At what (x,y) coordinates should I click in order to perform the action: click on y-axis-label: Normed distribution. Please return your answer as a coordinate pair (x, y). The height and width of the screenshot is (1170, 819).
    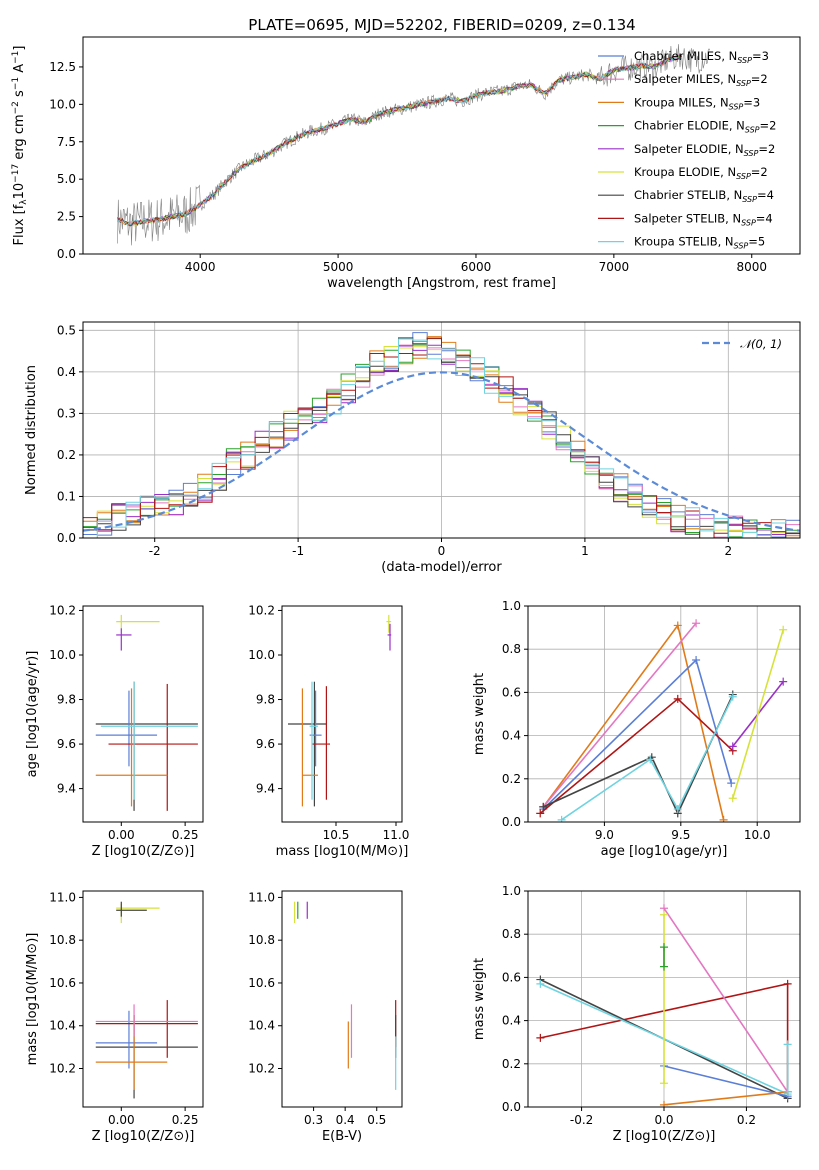
    Looking at the image, I should click on (31, 430).